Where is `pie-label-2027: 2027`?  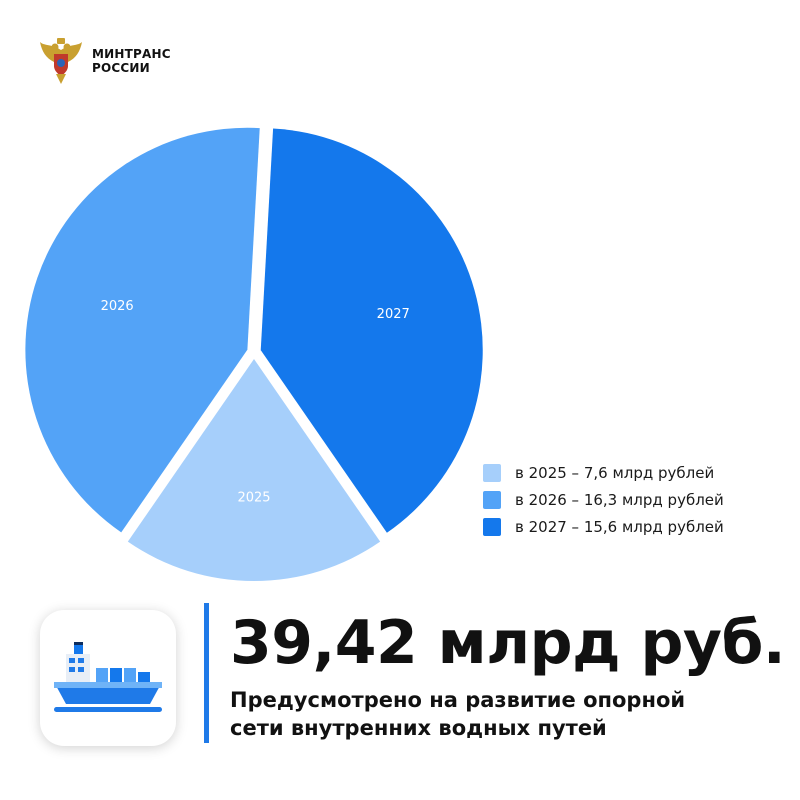
pie-label-2027: 2027 is located at coordinates (393, 314).